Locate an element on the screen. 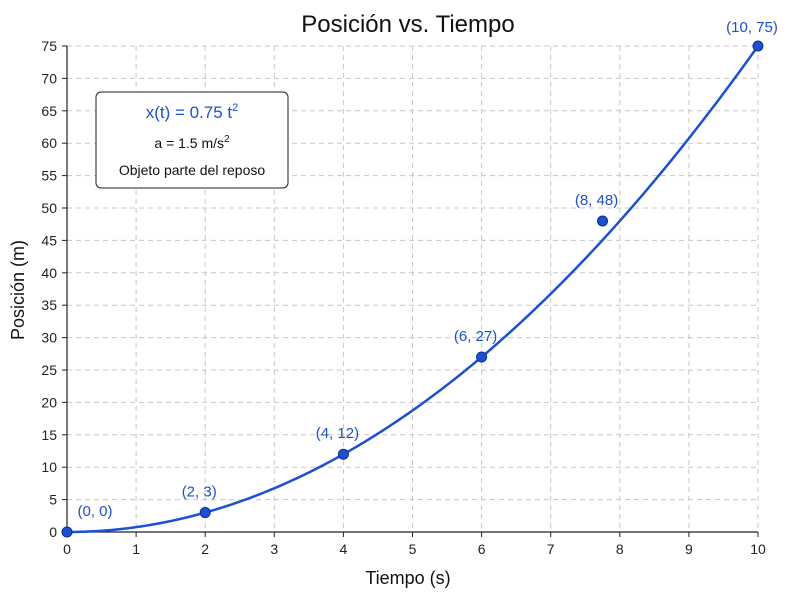 The width and height of the screenshot is (800, 600). rest-note-text: Objeto parte del reposo is located at coordinates (192, 170).